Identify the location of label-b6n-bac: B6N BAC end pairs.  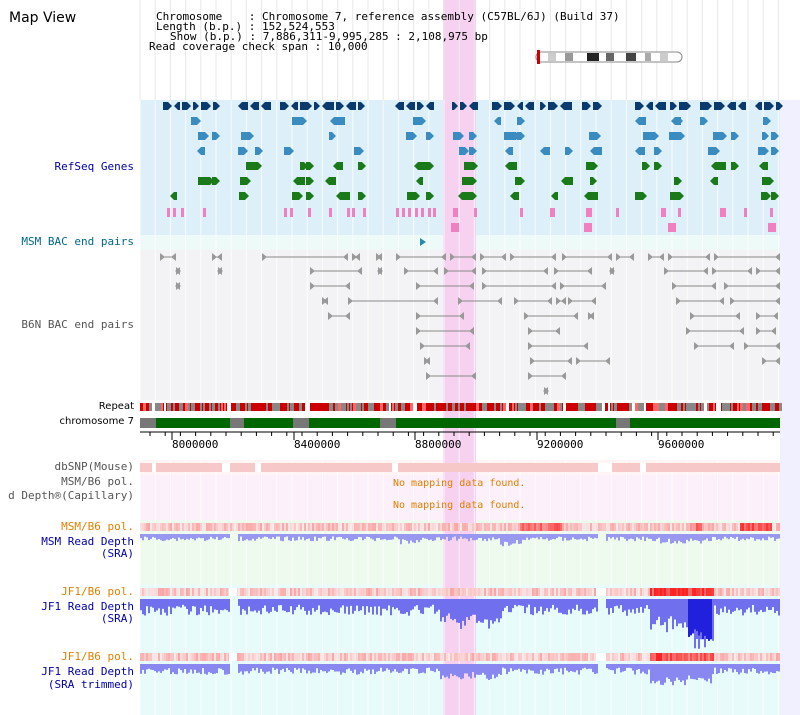
(77, 324).